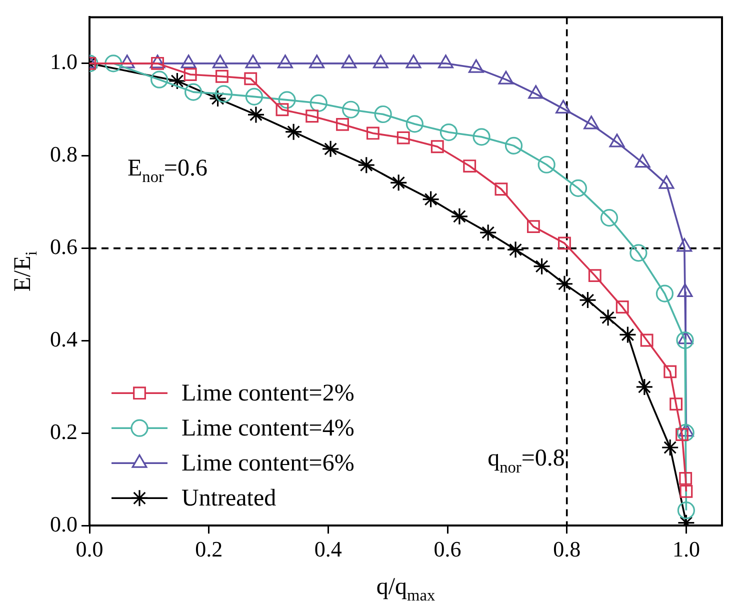 The height and width of the screenshot is (608, 736). I want to click on y-tick-label: 0.8, so click(64, 154).